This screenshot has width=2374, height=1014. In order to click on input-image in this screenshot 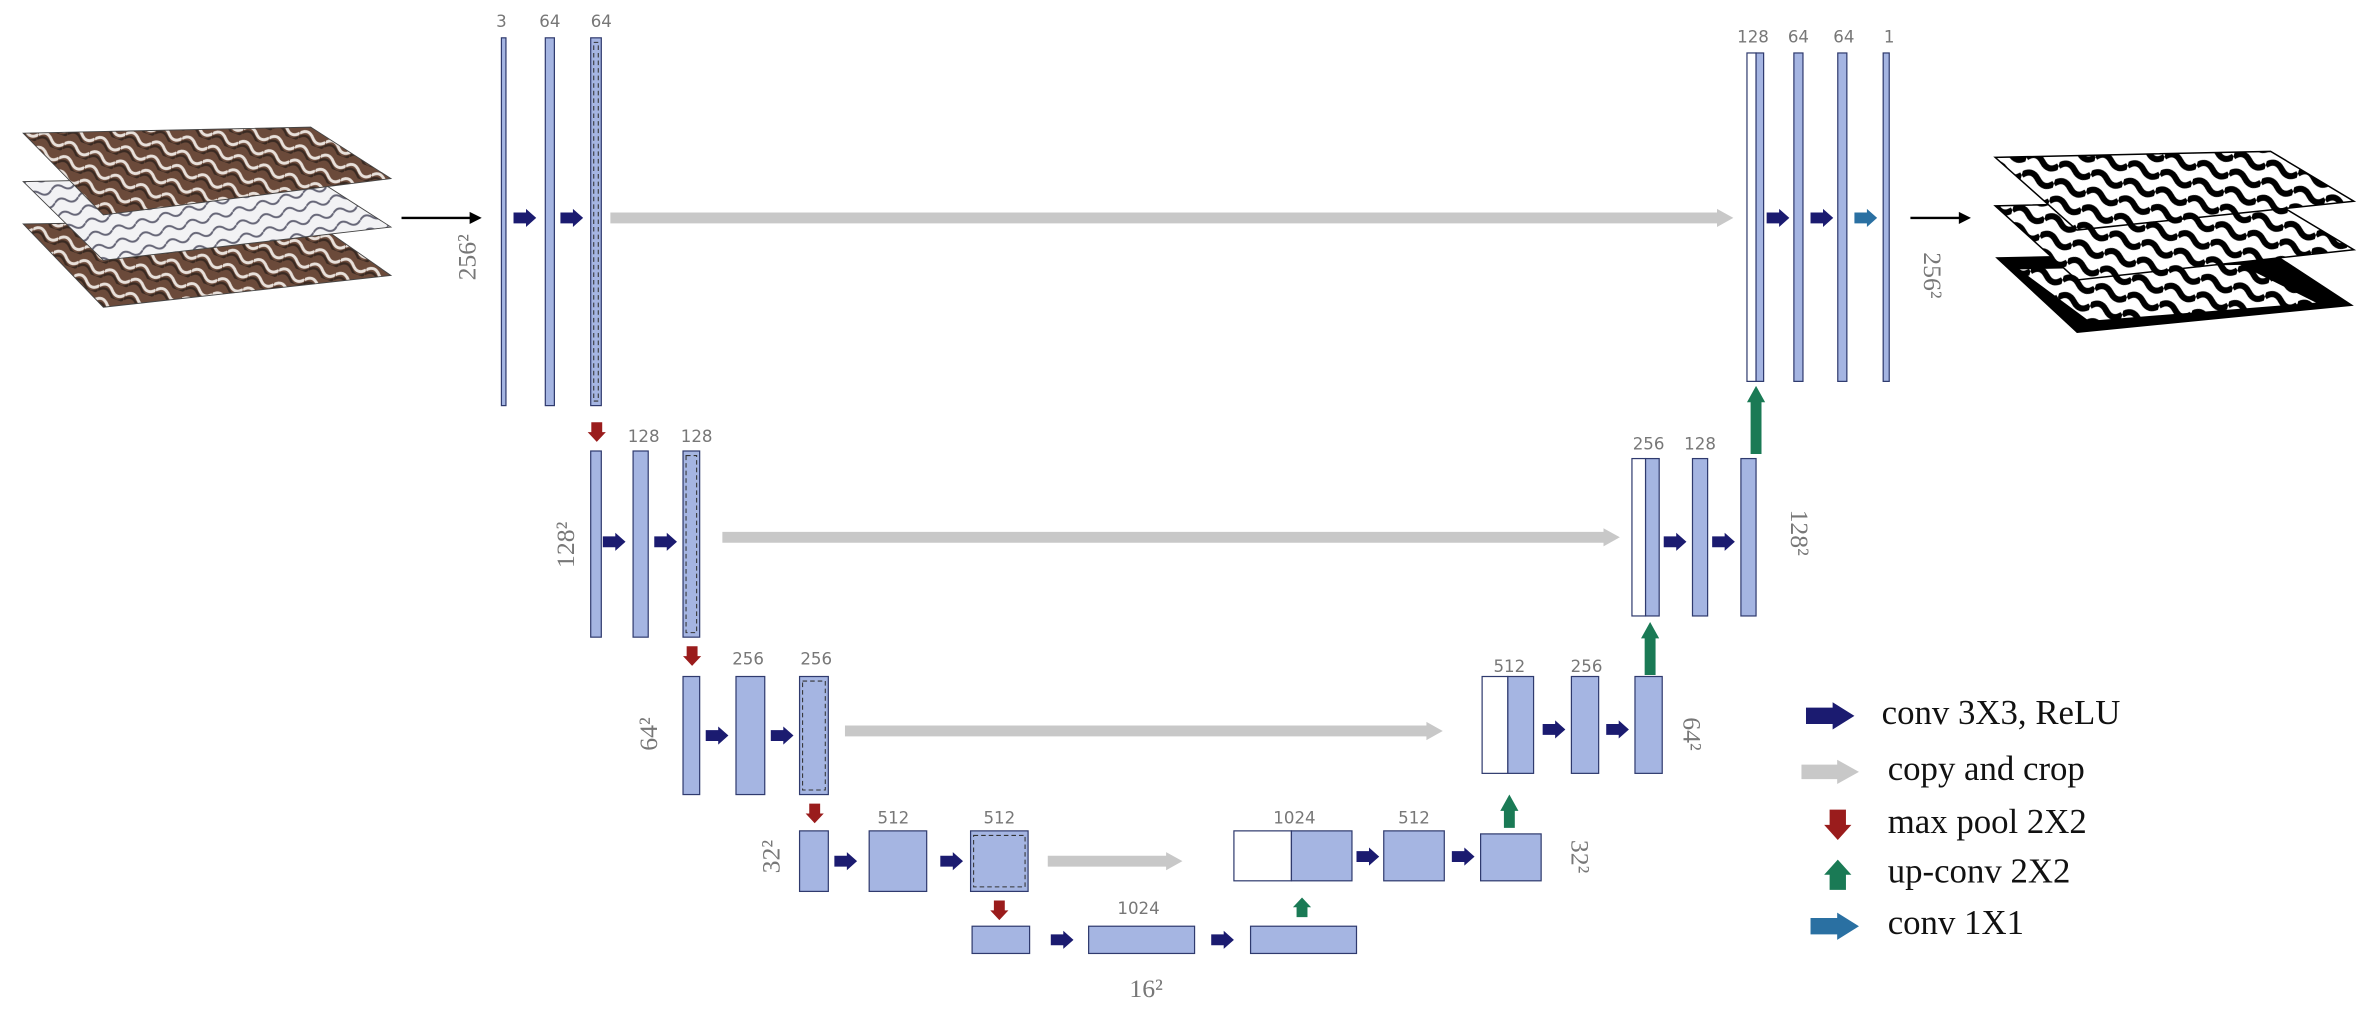, I will do `click(207, 217)`.